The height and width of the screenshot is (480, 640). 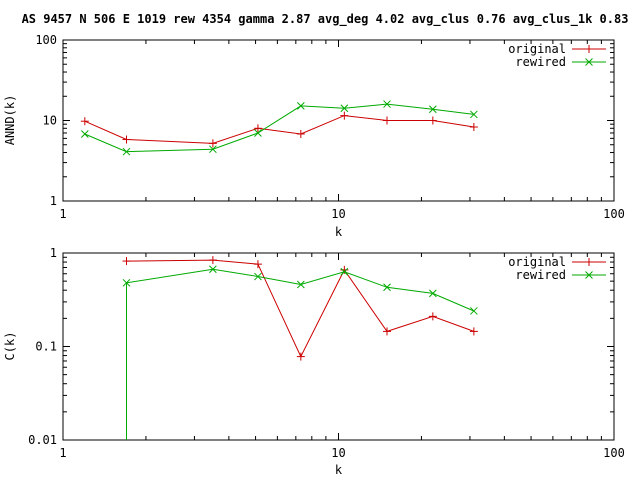 I want to click on plot-1-y-axis-label: ANND(k), so click(x=10, y=120).